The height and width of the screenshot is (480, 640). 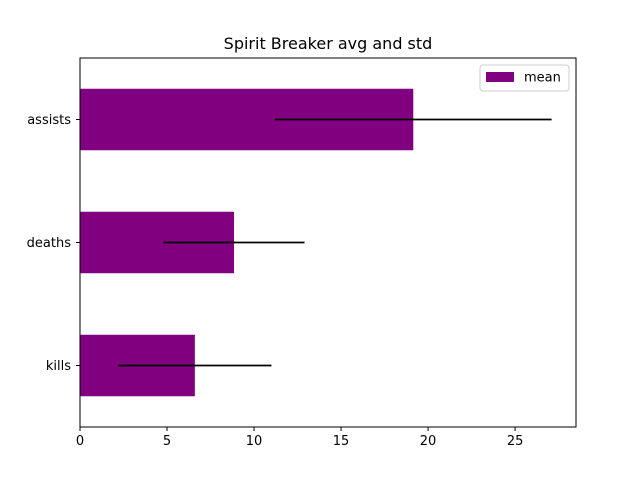 I want to click on x-tick-label-10: 10, so click(x=254, y=441).